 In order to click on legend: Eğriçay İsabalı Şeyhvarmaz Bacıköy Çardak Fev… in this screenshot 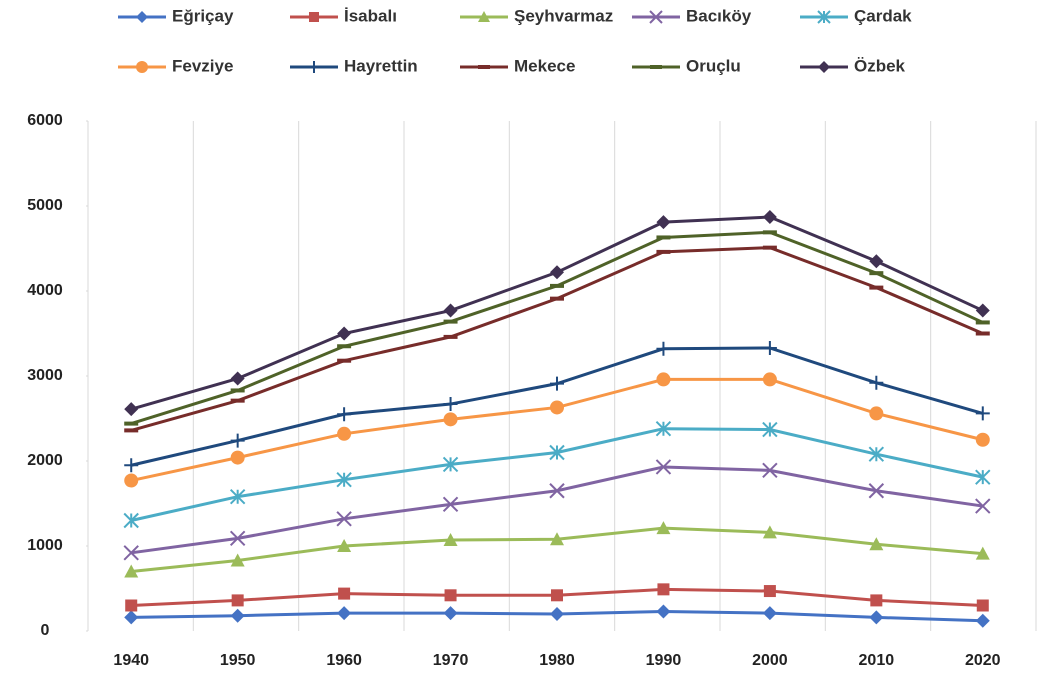, I will do `click(515, 40)`.